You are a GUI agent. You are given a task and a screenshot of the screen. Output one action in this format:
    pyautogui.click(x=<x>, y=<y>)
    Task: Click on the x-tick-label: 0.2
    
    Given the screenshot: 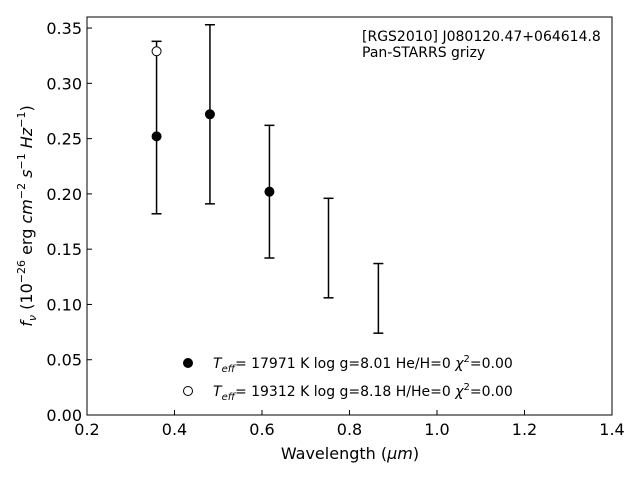 What is the action you would take?
    pyautogui.click(x=86, y=429)
    